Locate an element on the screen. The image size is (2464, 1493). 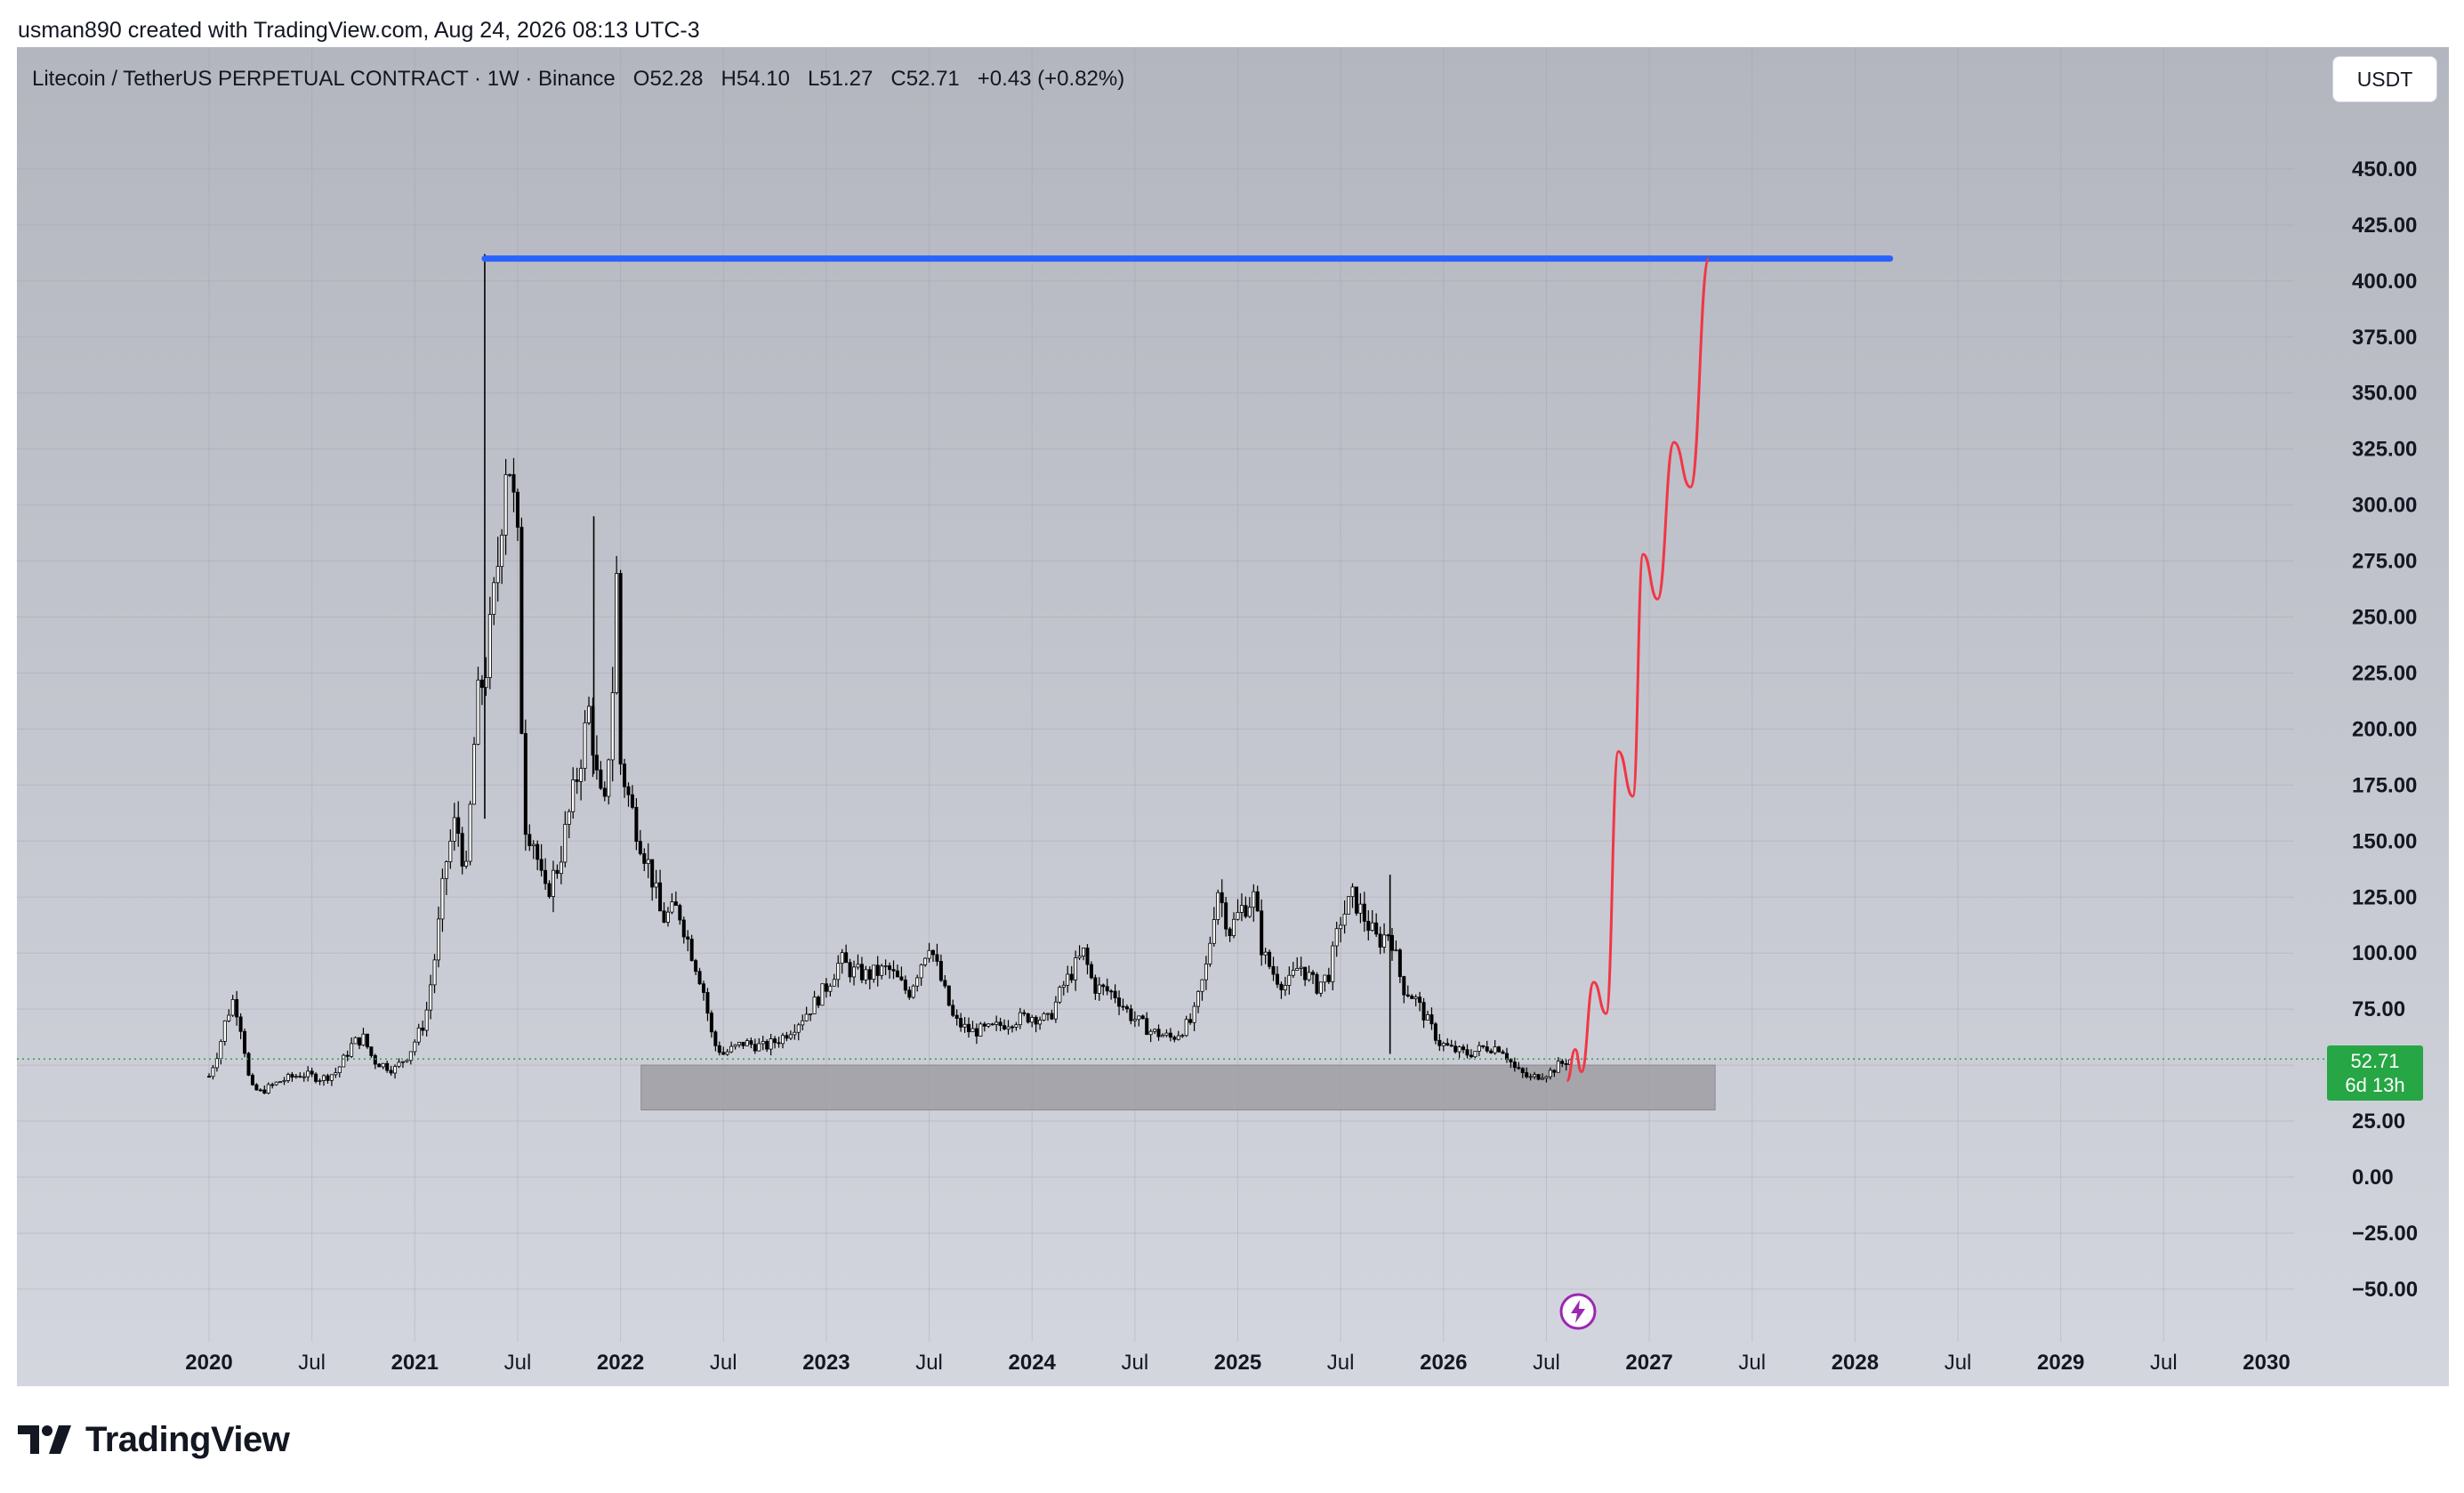
last-price-value: 52.71 is located at coordinates (2375, 1061).